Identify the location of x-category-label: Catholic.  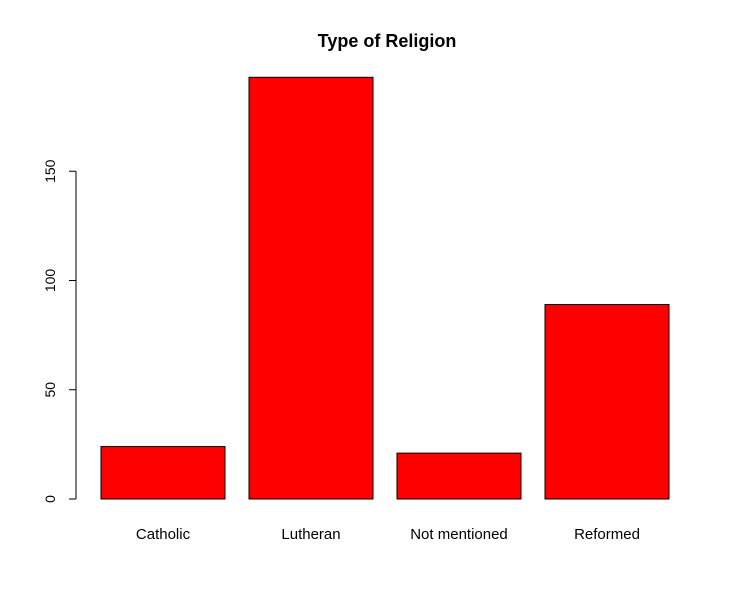
(163, 534).